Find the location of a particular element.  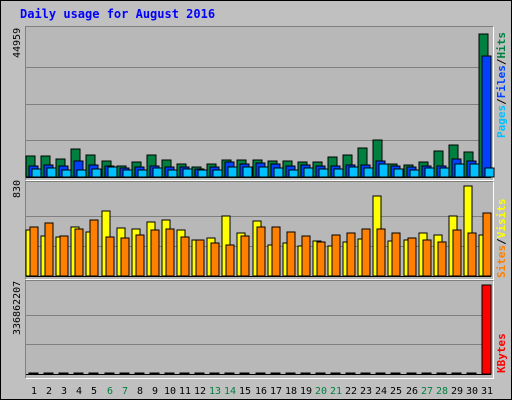

day-label: 23 is located at coordinates (366, 391).